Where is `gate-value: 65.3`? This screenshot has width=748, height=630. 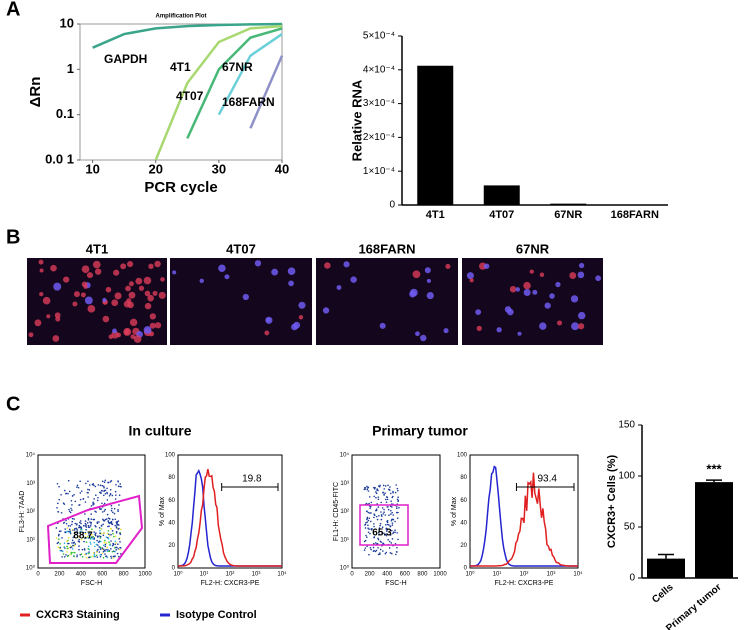 gate-value: 65.3 is located at coordinates (382, 533).